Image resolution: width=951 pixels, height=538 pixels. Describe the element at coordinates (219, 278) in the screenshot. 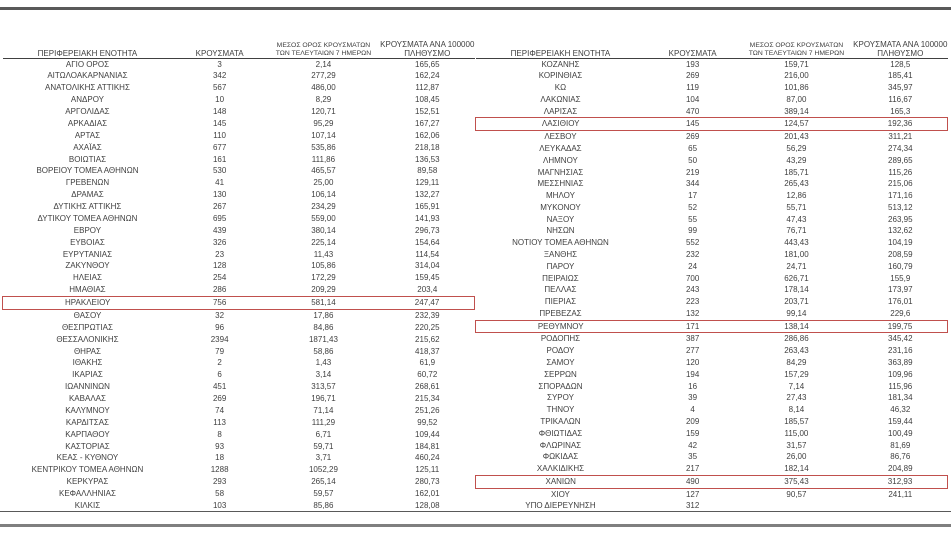

I see `cases-value: 254` at that location.